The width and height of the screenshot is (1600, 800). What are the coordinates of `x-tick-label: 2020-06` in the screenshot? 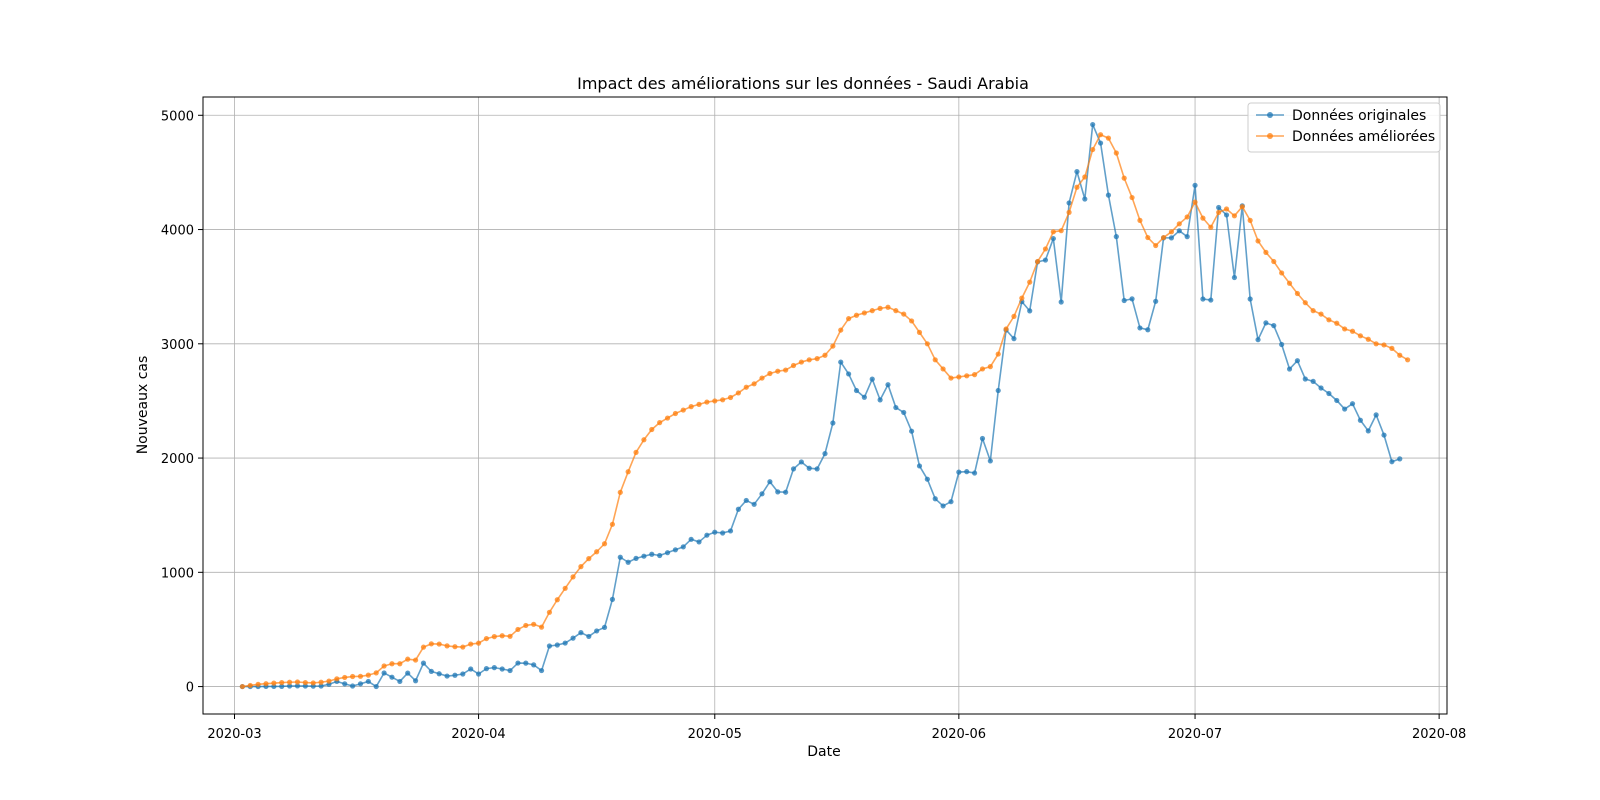 It's located at (959, 734).